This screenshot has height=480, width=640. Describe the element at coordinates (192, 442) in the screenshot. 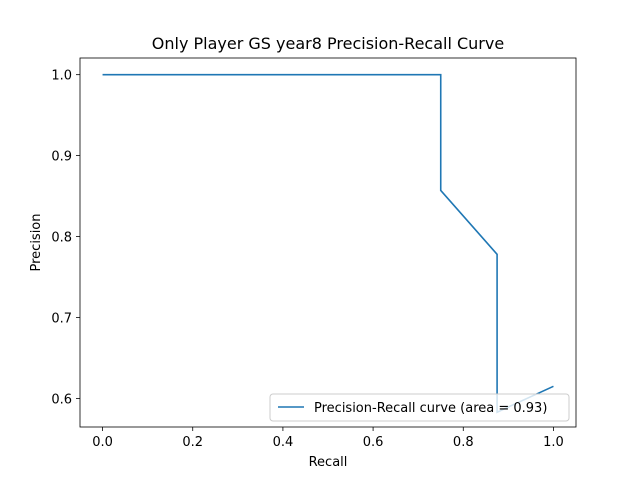

I see `x-tick-label: 0.2` at that location.